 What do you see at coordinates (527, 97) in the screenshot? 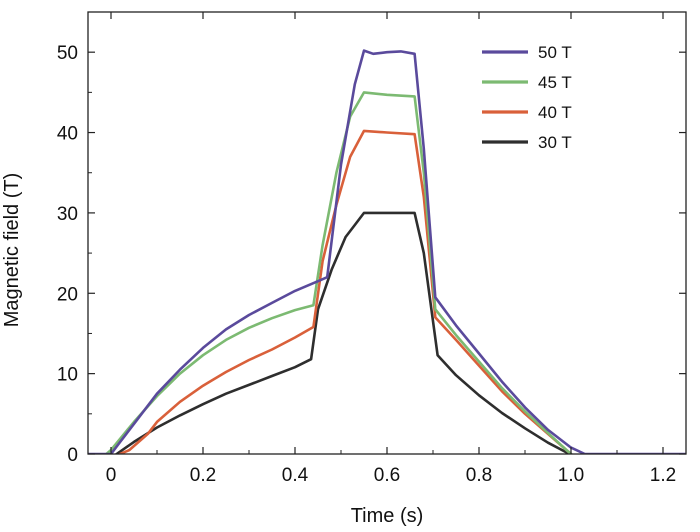
I see `legend: 50 T 45 T 40 T 30 T` at bounding box center [527, 97].